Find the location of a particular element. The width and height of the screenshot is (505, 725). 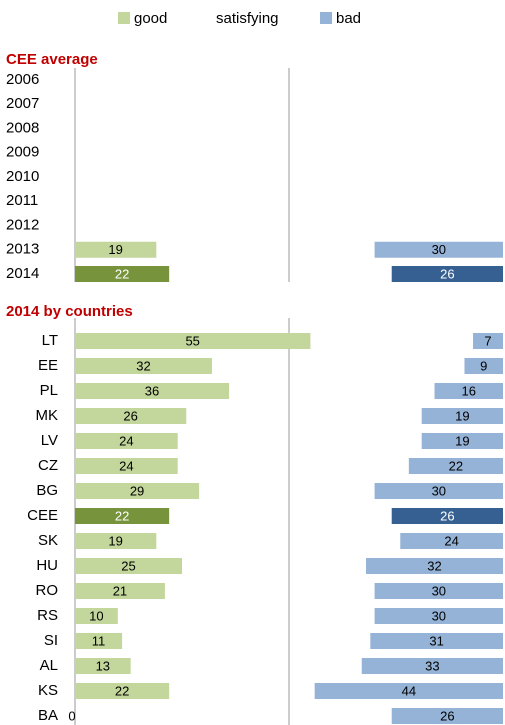

category-label: HU is located at coordinates (47, 565).